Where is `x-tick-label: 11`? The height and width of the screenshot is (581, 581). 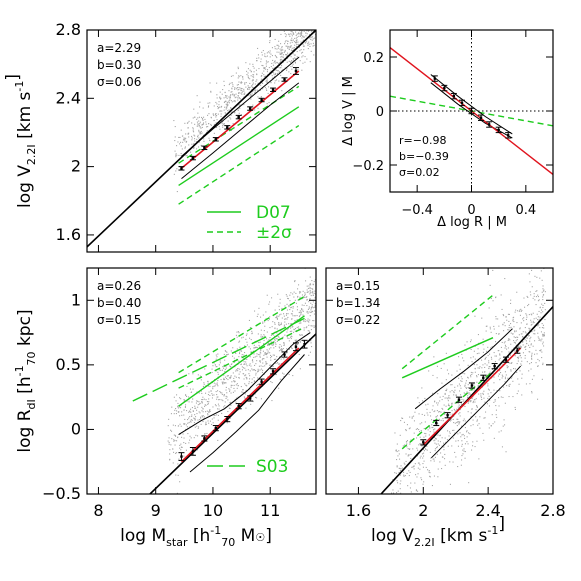
x-tick-label: 11 is located at coordinates (270, 510).